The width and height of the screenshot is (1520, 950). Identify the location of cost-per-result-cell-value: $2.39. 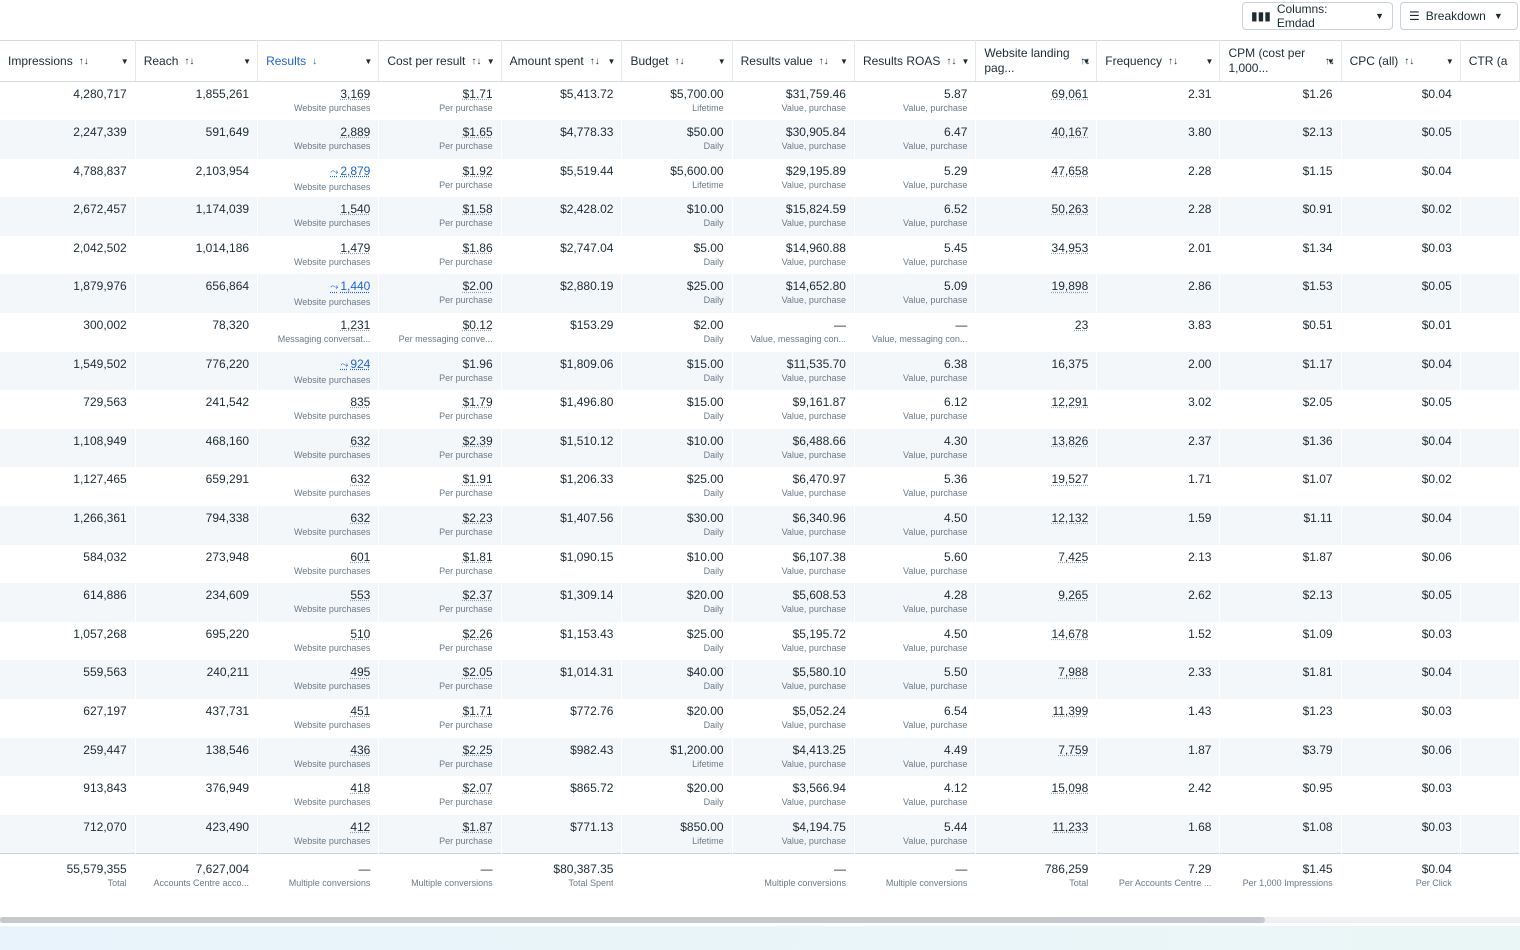
(438, 441).